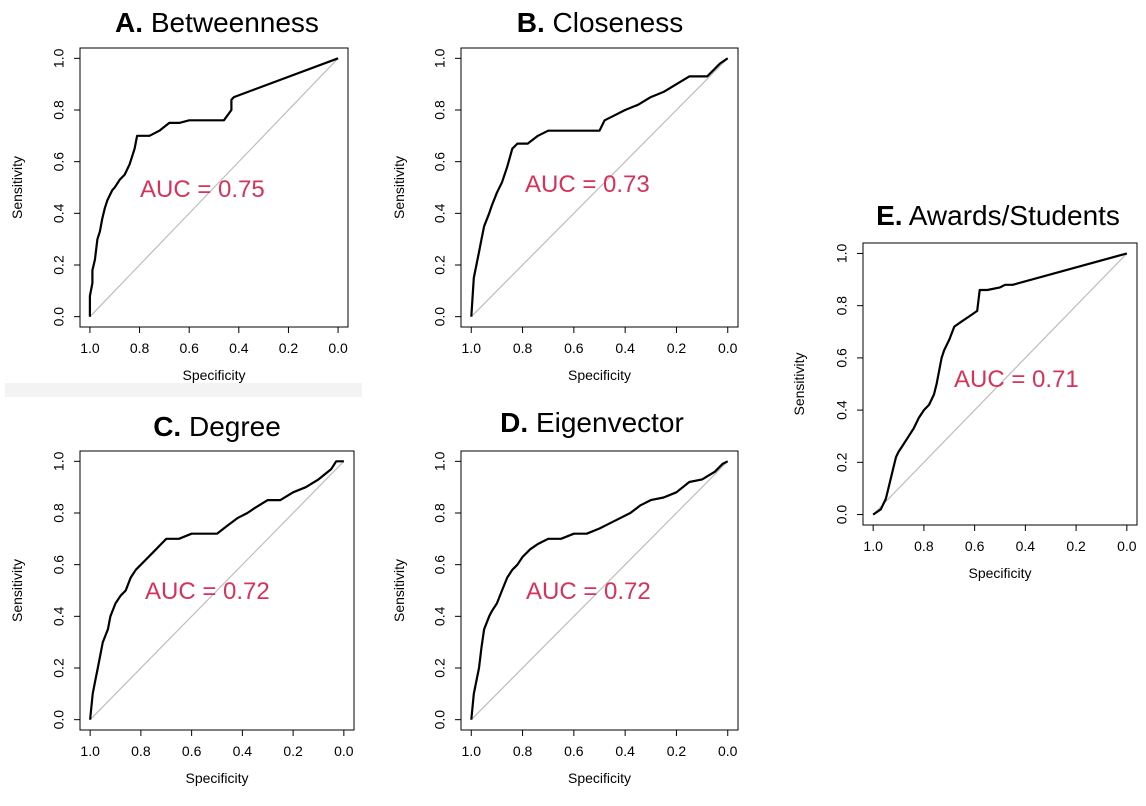 The image size is (1146, 806). Describe the element at coordinates (1016, 379) in the screenshot. I see `auc-annotation: AUC = 0.71` at that location.